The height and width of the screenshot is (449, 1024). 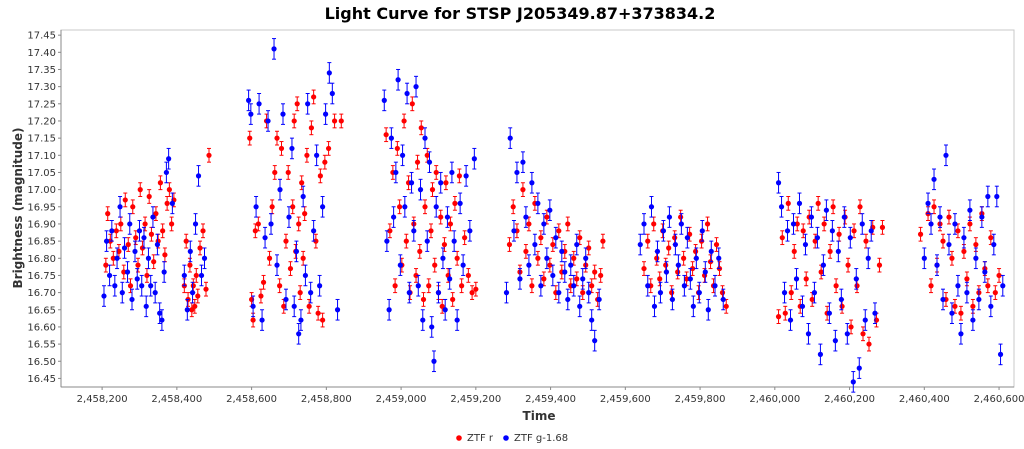 I want to click on y-tick-label: 16.95, so click(x=41, y=207).